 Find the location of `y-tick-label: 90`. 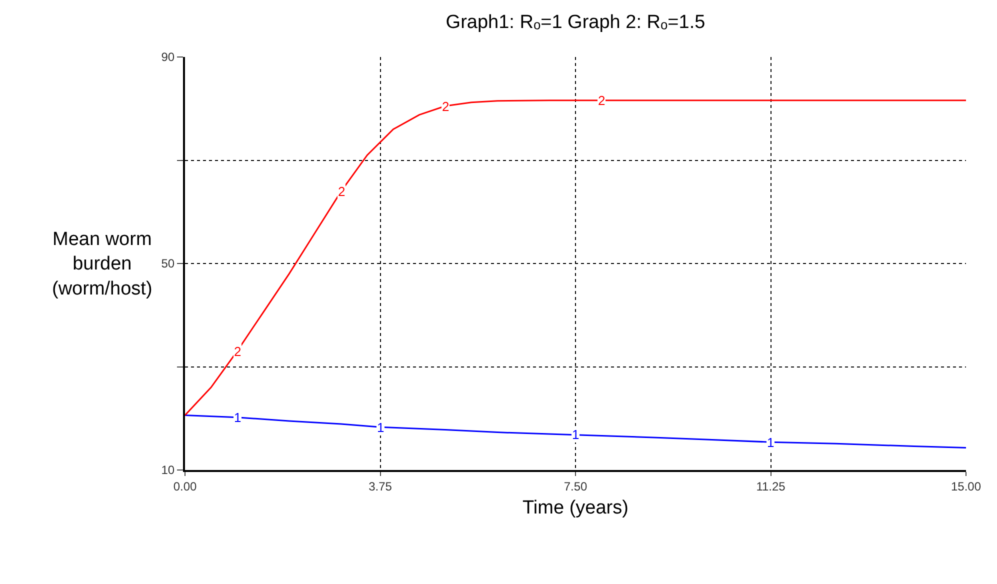

y-tick-label: 90 is located at coordinates (168, 57).